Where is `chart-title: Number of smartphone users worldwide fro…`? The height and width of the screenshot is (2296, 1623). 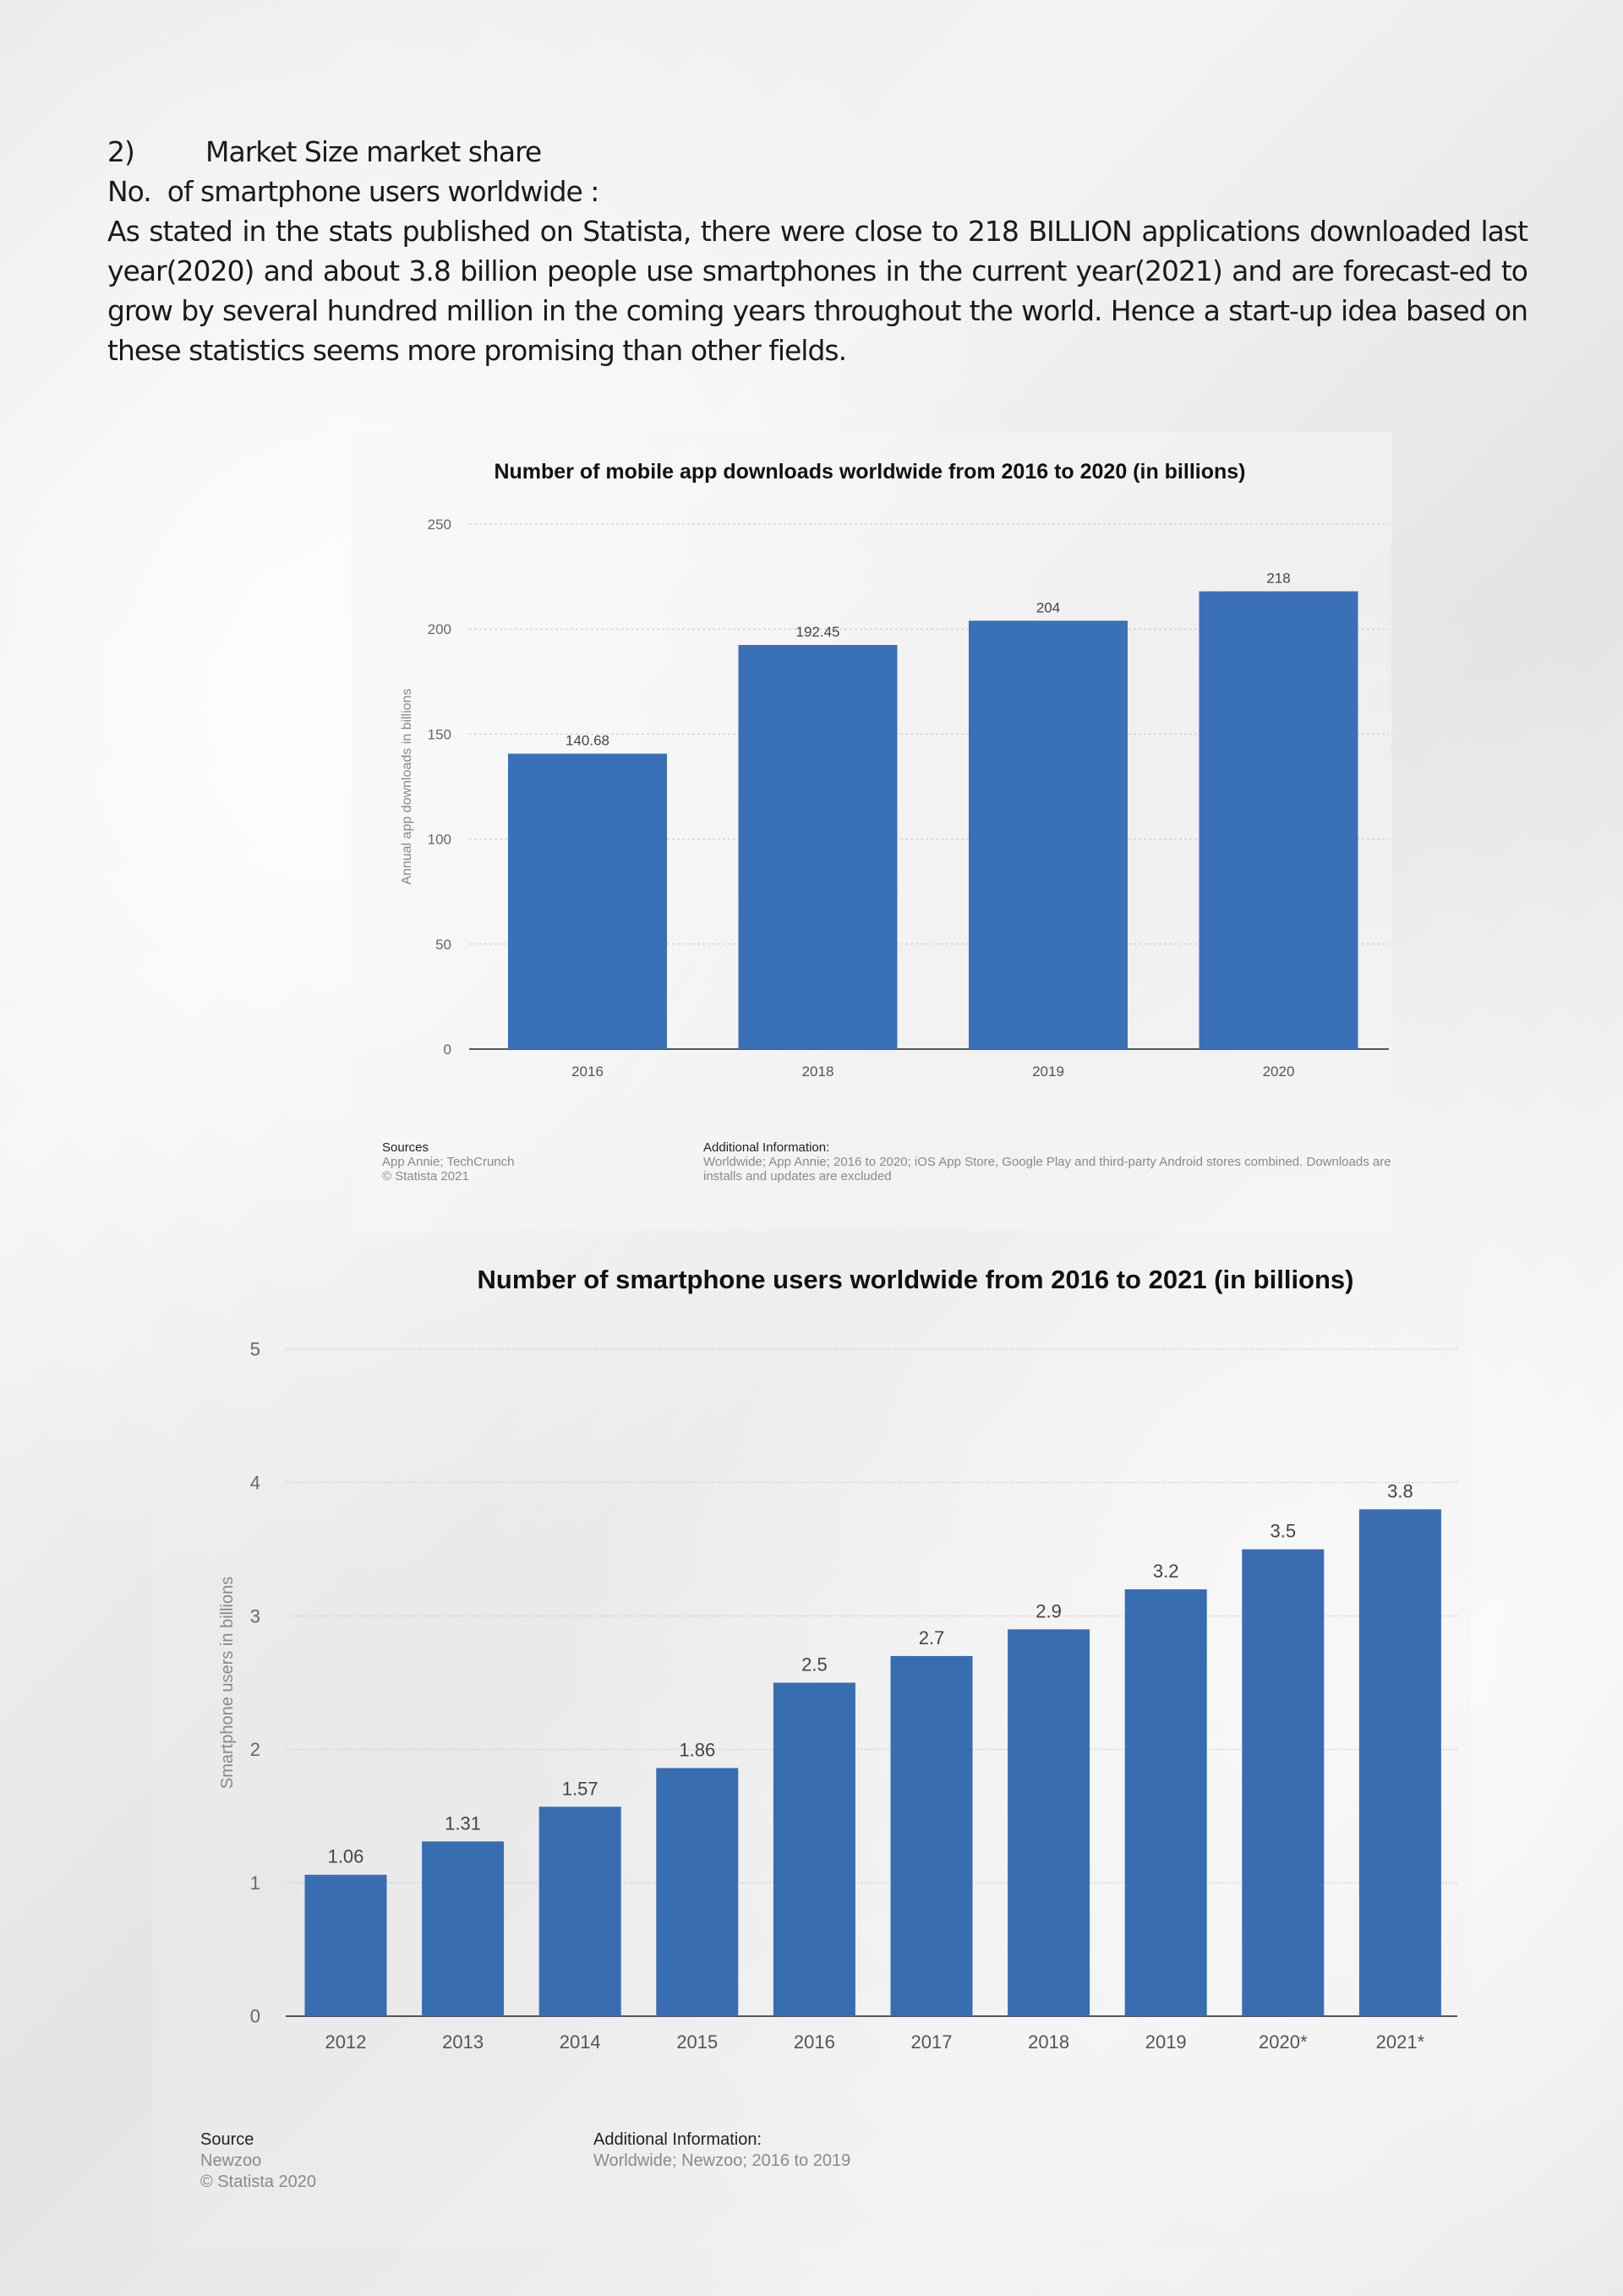
chart-title: Number of smartphone users worldwide fro… is located at coordinates (916, 1279).